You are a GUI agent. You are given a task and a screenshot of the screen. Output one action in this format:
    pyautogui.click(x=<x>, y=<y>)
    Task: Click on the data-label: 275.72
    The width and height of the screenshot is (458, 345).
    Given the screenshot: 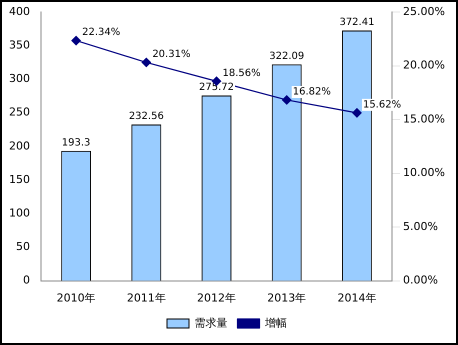 What is the action you would take?
    pyautogui.click(x=216, y=88)
    